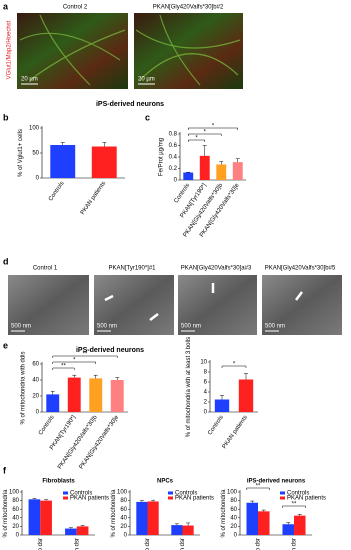 This screenshot has width=351, height=550. I want to click on y-tick-label: 0.6, so click(173, 146).